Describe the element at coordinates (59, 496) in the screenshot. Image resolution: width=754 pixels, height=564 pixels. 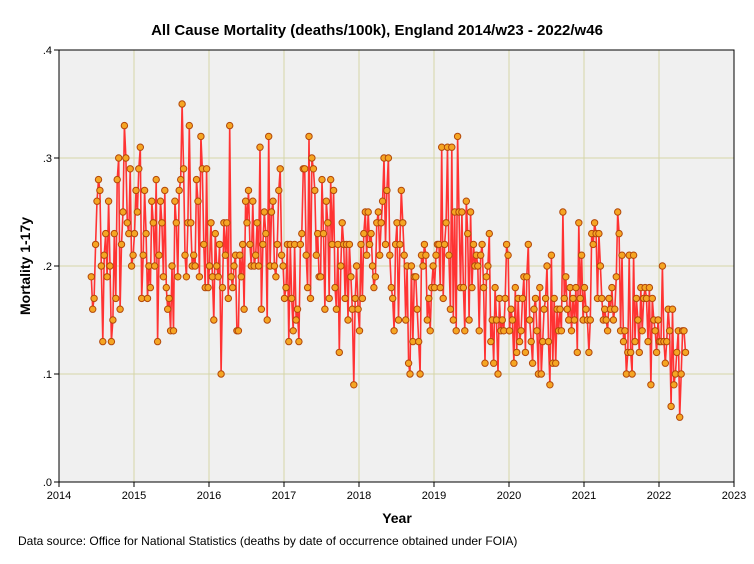
I see `x-tick-label: 2014` at that location.